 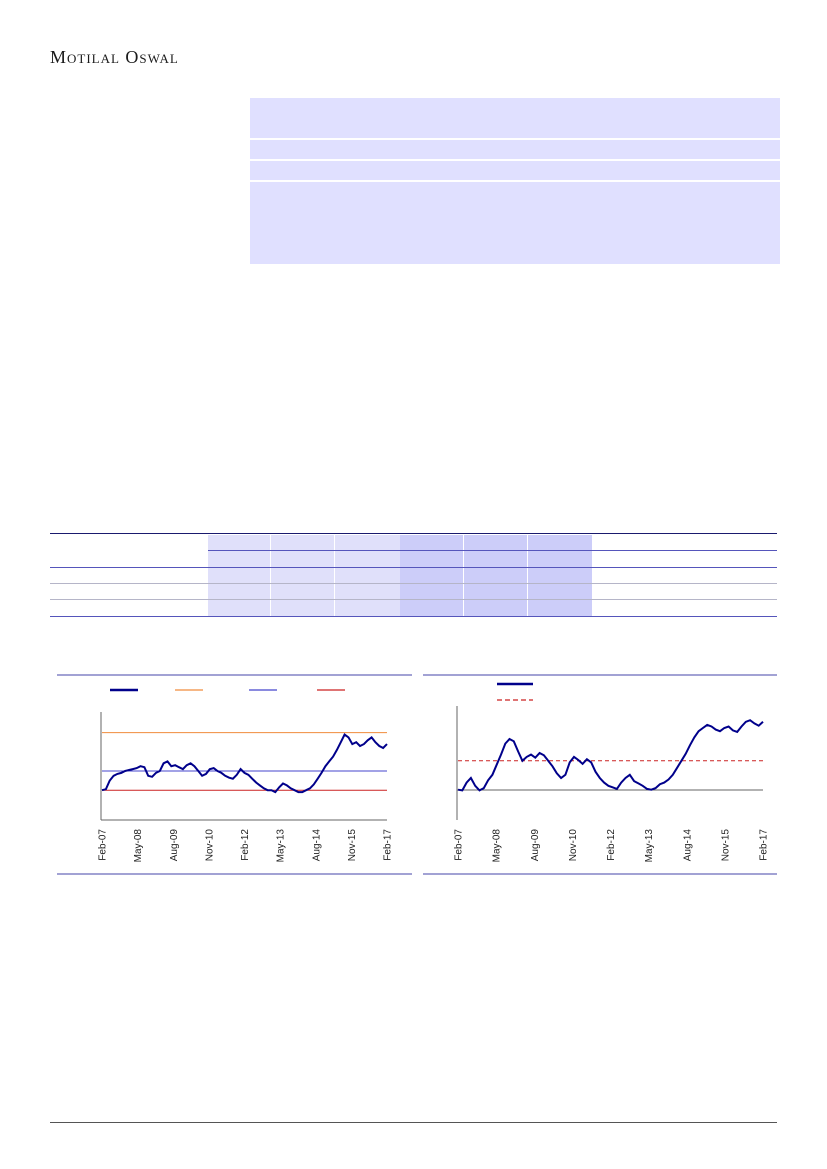 I want to click on table-subheader-rule, so click(x=492, y=550).